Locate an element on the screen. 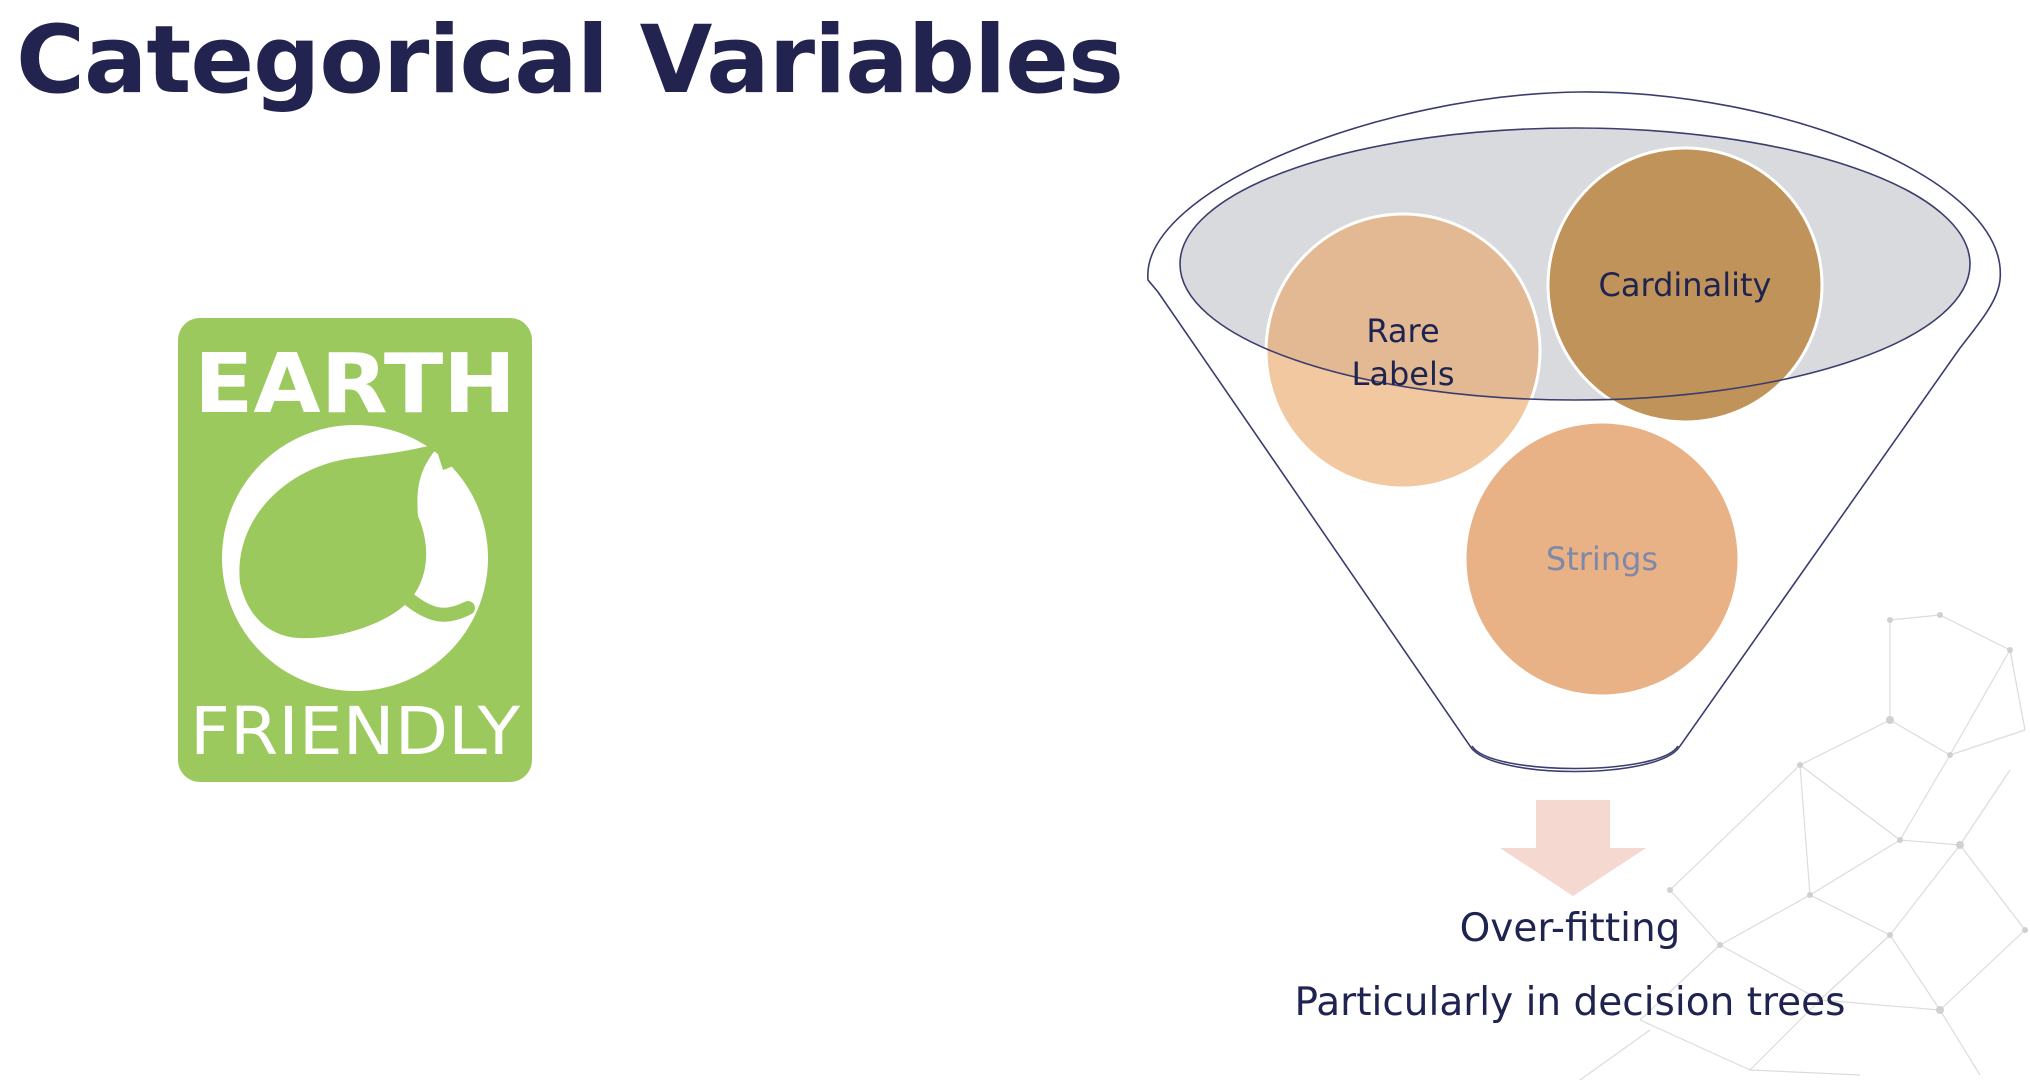  leaf-icon is located at coordinates (357, 540).